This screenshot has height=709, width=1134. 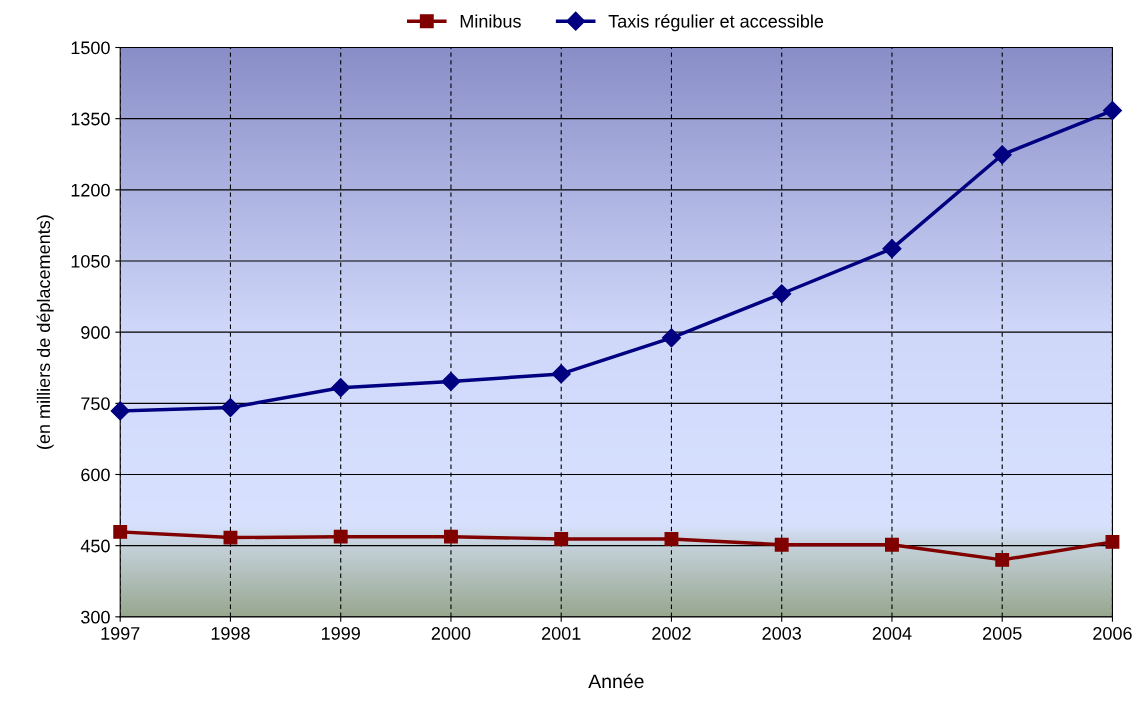 I want to click on x-axis-title: Année, so click(x=616, y=681).